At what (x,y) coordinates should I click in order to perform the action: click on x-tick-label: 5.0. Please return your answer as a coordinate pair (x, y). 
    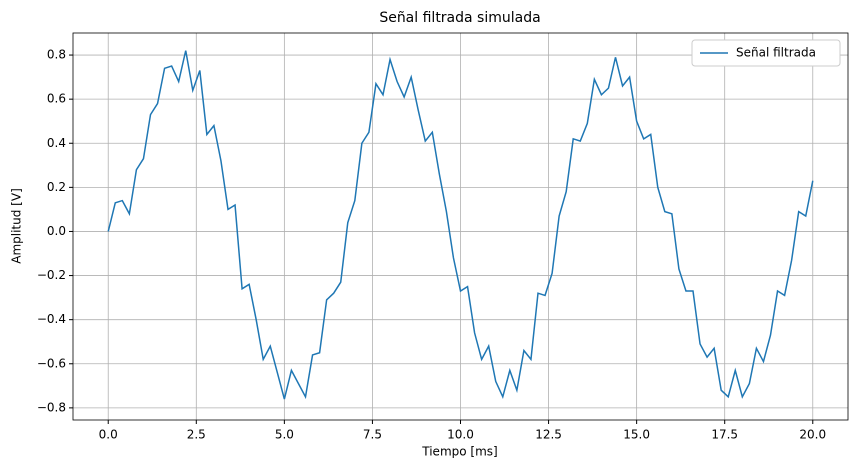
    Looking at the image, I should click on (284, 435).